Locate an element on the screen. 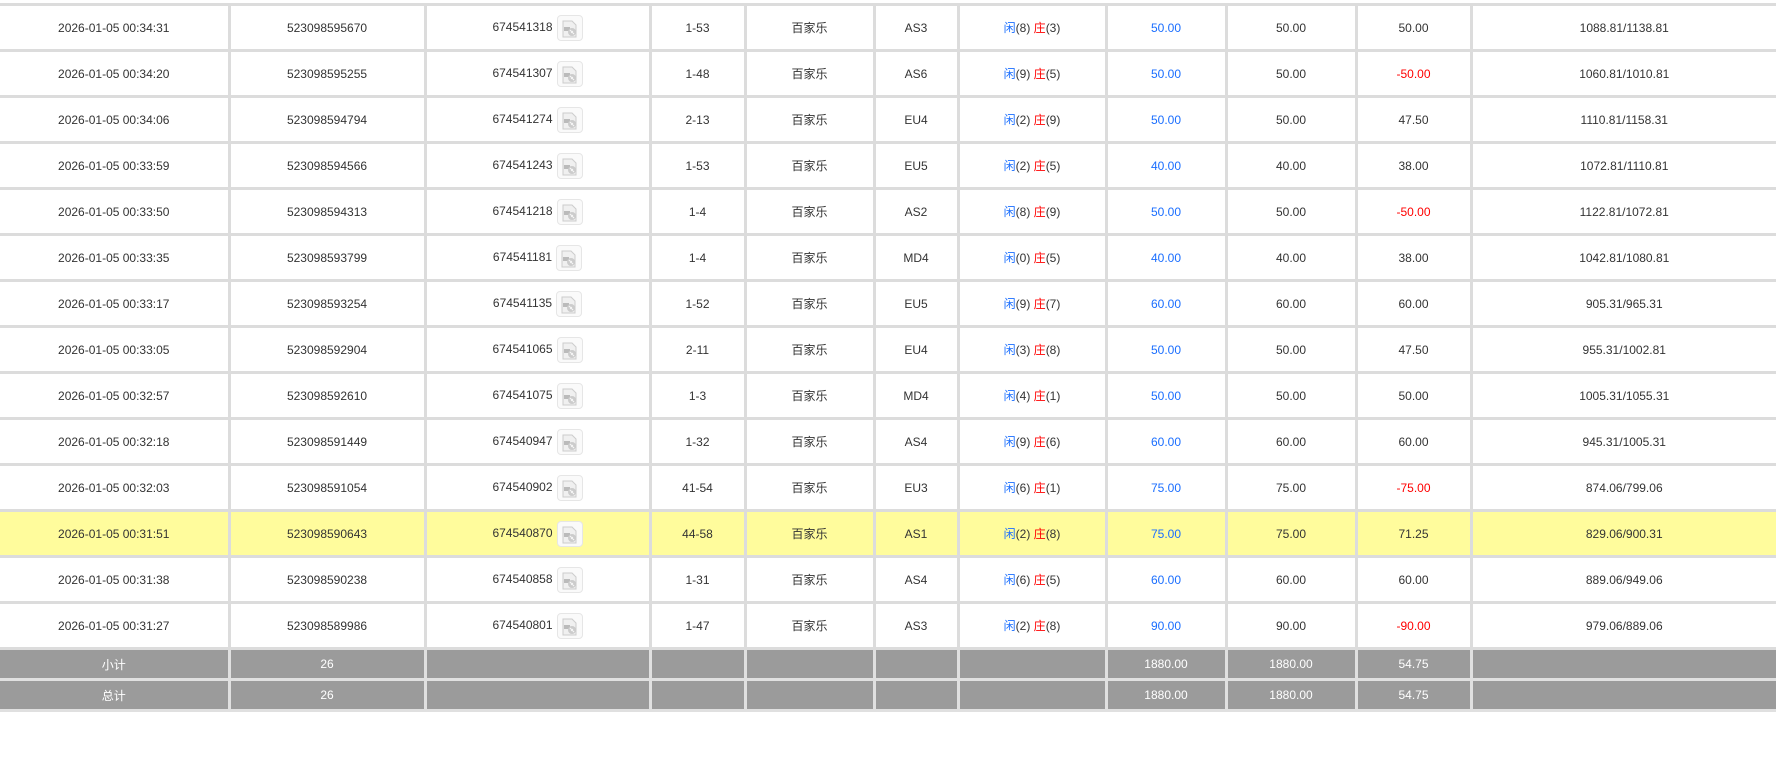  balance-change: 979.06/889.06 is located at coordinates (1622, 625).